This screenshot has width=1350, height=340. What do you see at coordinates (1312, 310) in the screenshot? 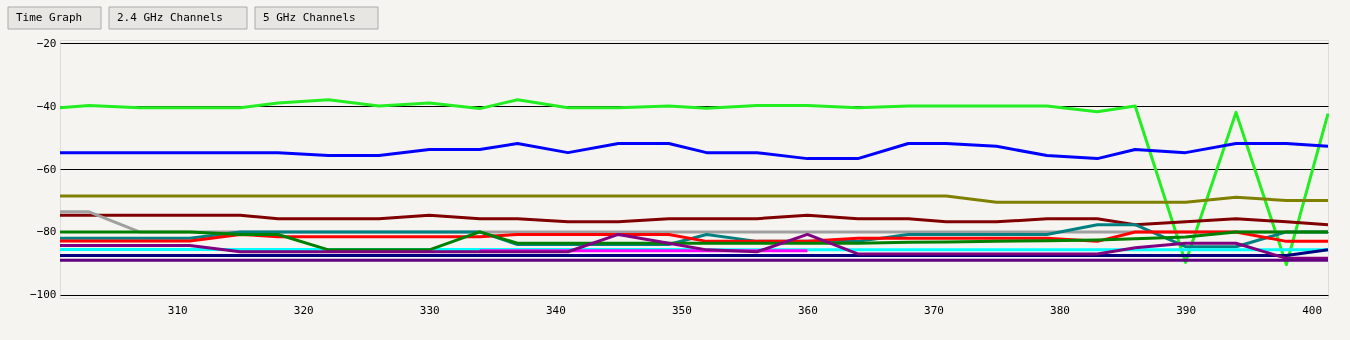
I see `x-tick-label: 400` at bounding box center [1312, 310].